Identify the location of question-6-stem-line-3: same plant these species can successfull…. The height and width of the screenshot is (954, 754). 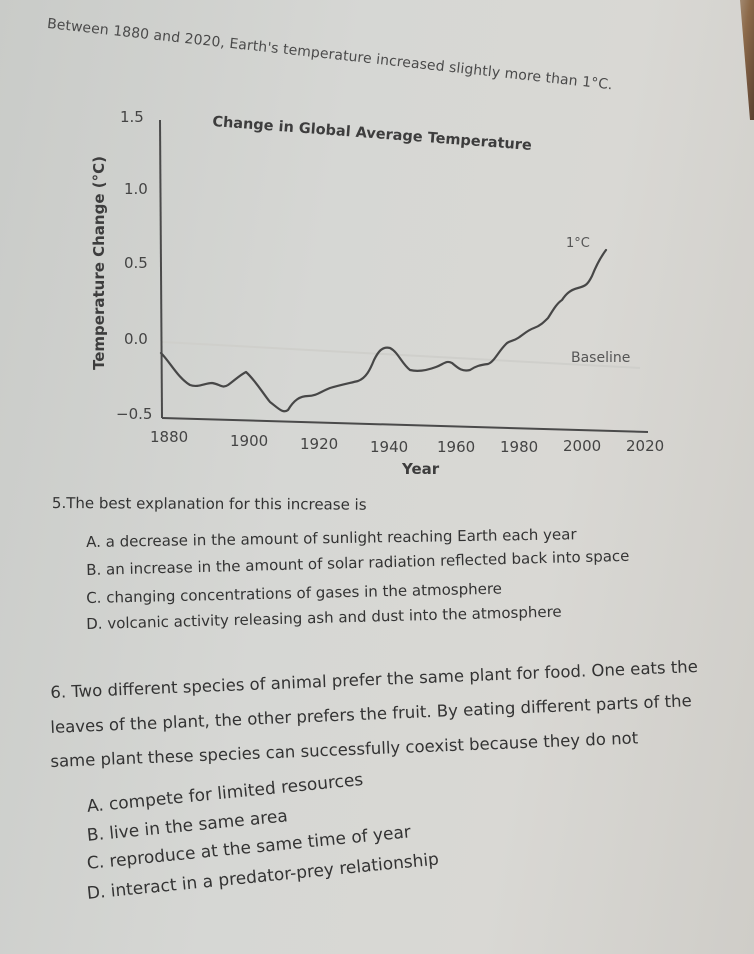
(344, 749).